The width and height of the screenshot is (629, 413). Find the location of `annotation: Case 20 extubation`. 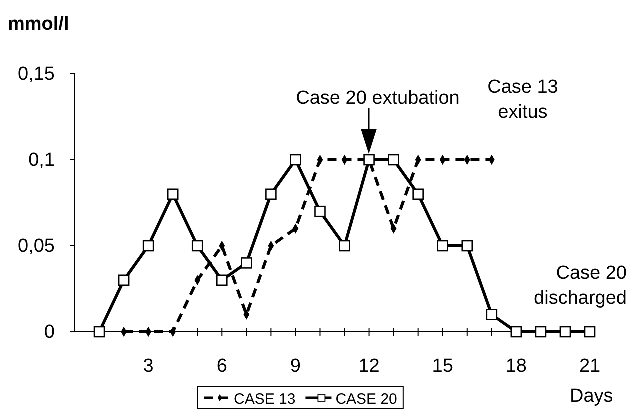

annotation: Case 20 extubation is located at coordinates (378, 98).